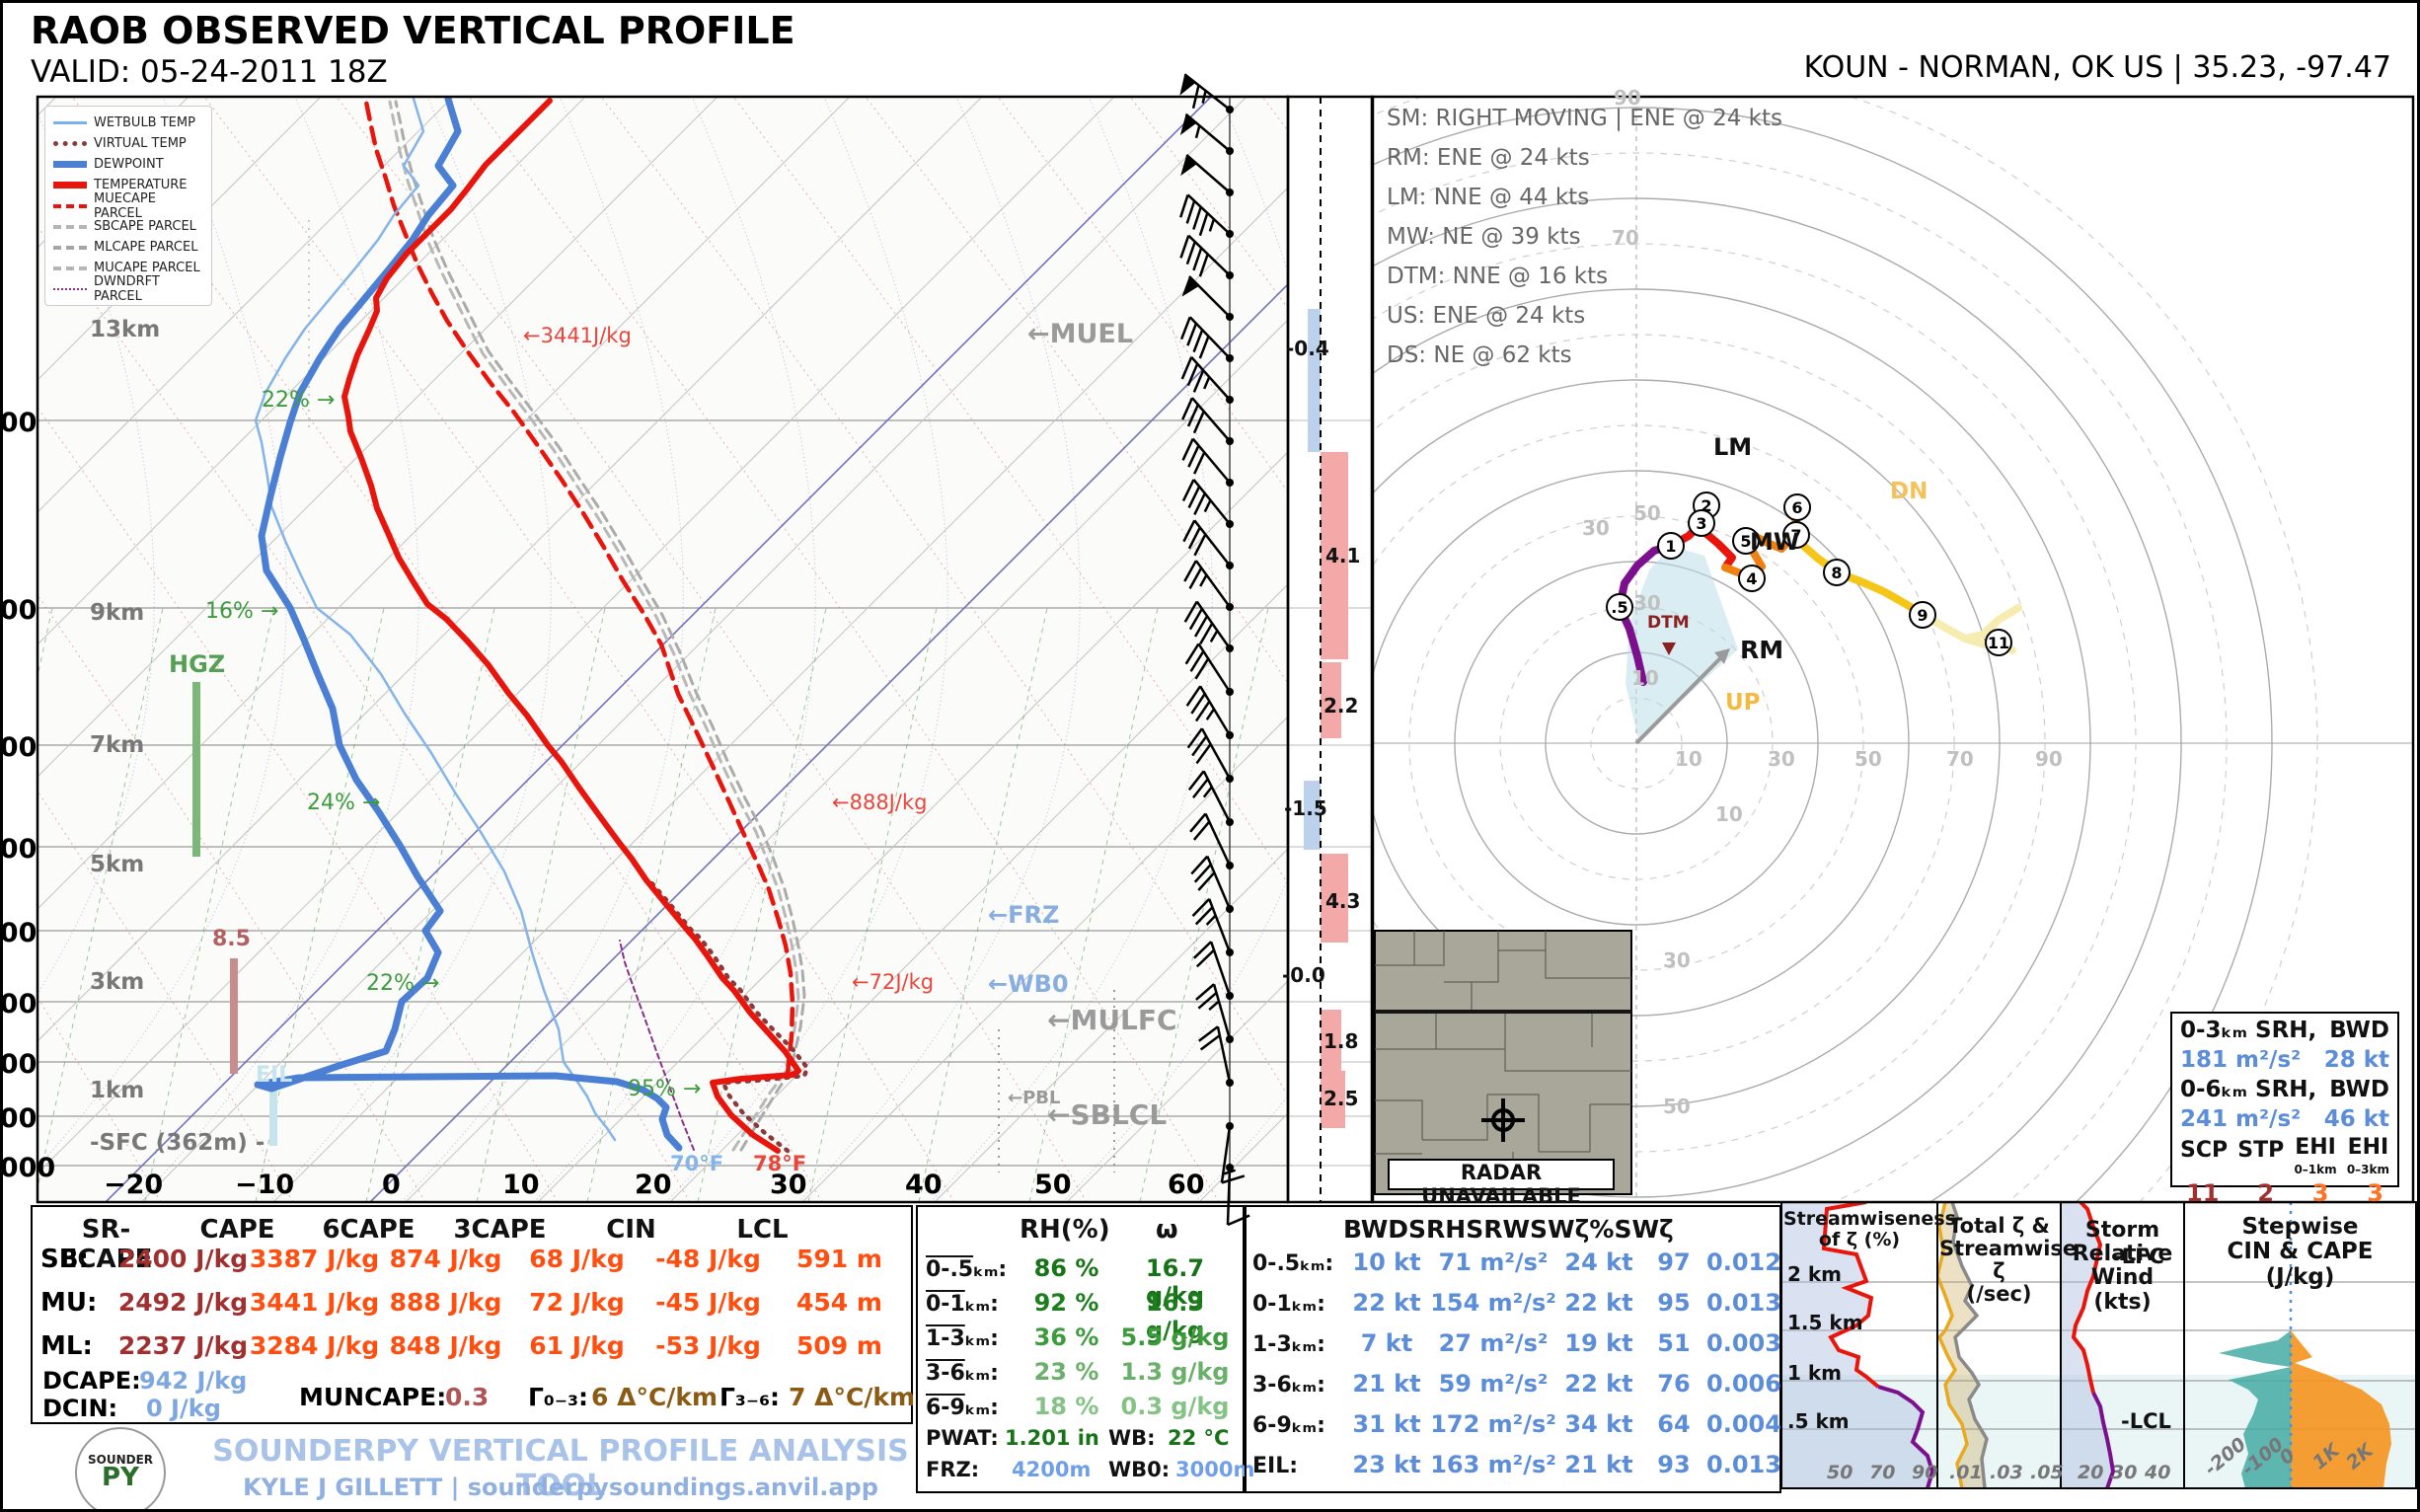 This screenshot has height=1512, width=2420. I want to click on radar-inset, so click(1503, 1063).